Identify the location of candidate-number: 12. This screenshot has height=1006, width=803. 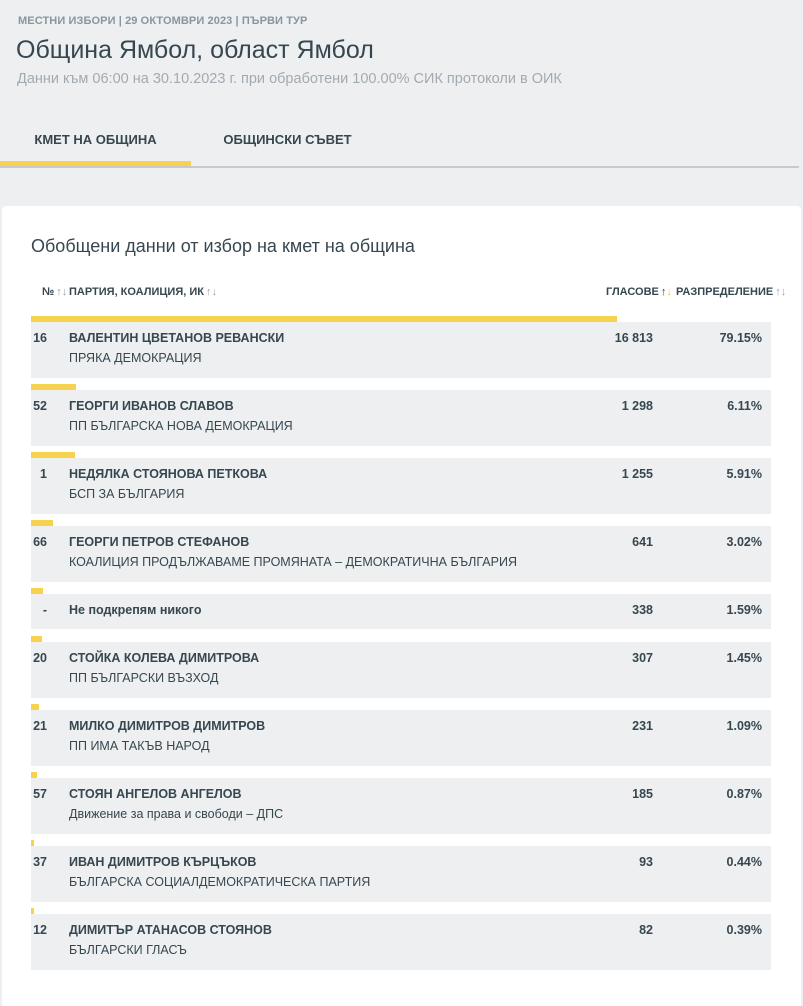
(40, 930).